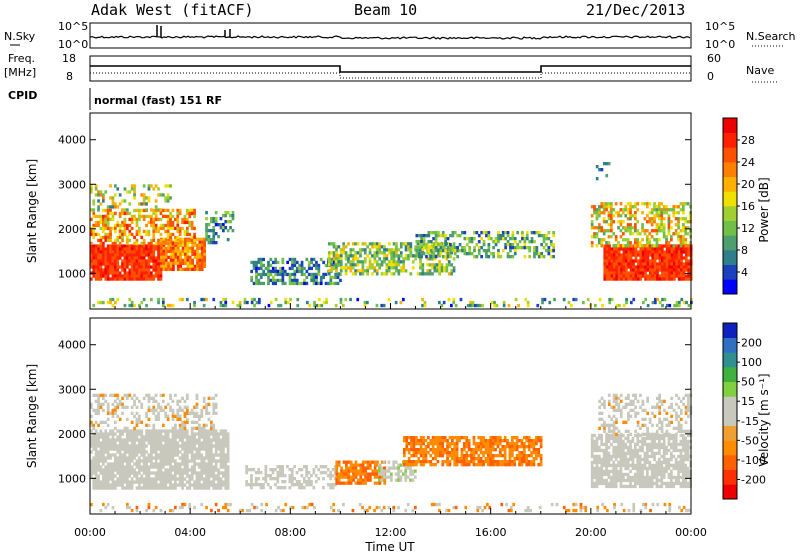  I want to click on colorbar-tick-label: 4, so click(744, 272).